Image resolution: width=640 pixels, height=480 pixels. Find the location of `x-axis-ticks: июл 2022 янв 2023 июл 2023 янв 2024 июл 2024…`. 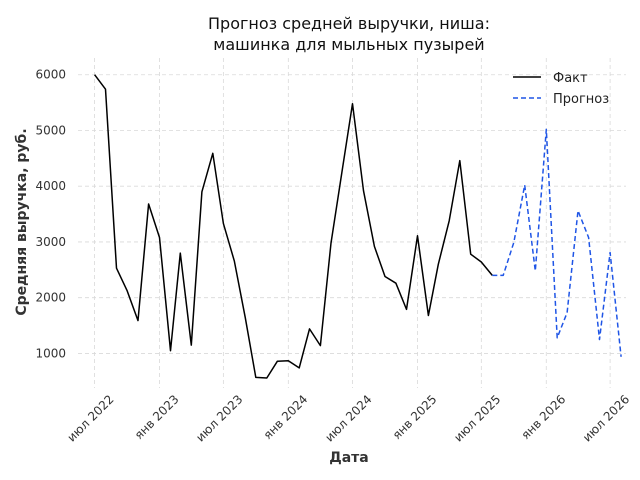

x-axis-ticks: июл 2022 янв 2023 июл 2023 янв 2024 июл 2024… is located at coordinates (348, 418).